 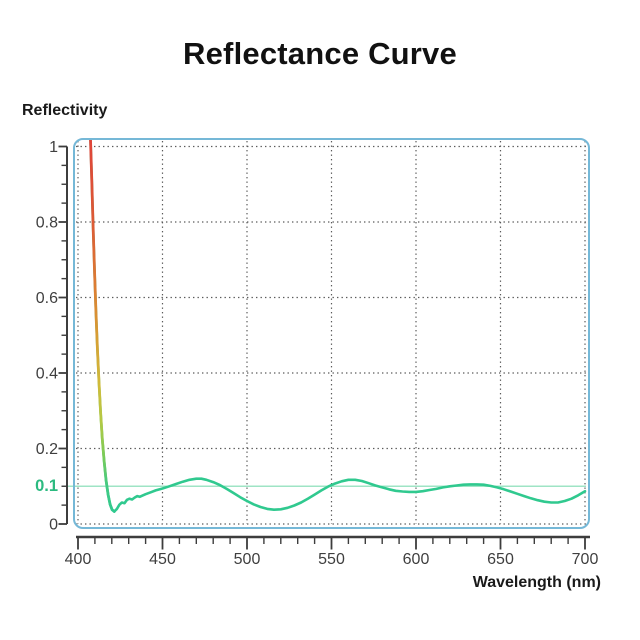 What do you see at coordinates (320, 53) in the screenshot?
I see `page-title: Reflectance Curve` at bounding box center [320, 53].